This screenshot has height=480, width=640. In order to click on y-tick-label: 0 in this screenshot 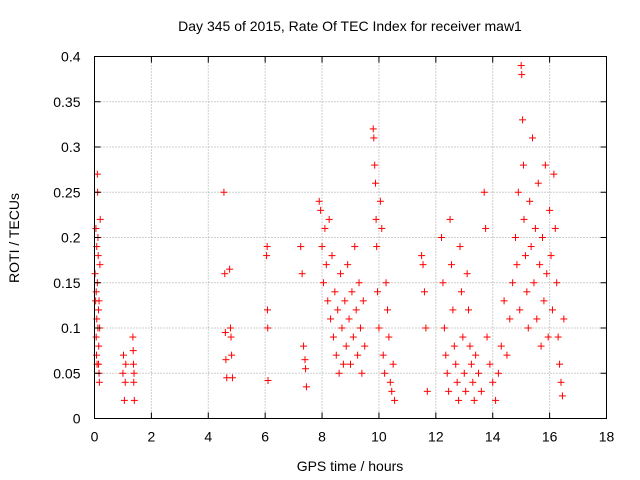, I will do `click(77, 419)`.